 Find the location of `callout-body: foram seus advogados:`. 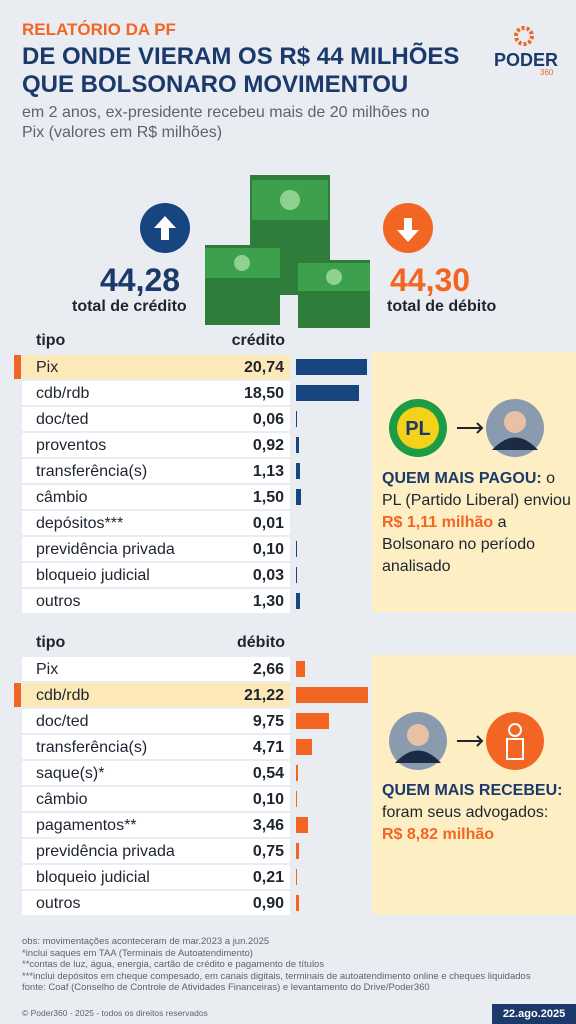

callout-body: foram seus advogados: is located at coordinates (465, 812).